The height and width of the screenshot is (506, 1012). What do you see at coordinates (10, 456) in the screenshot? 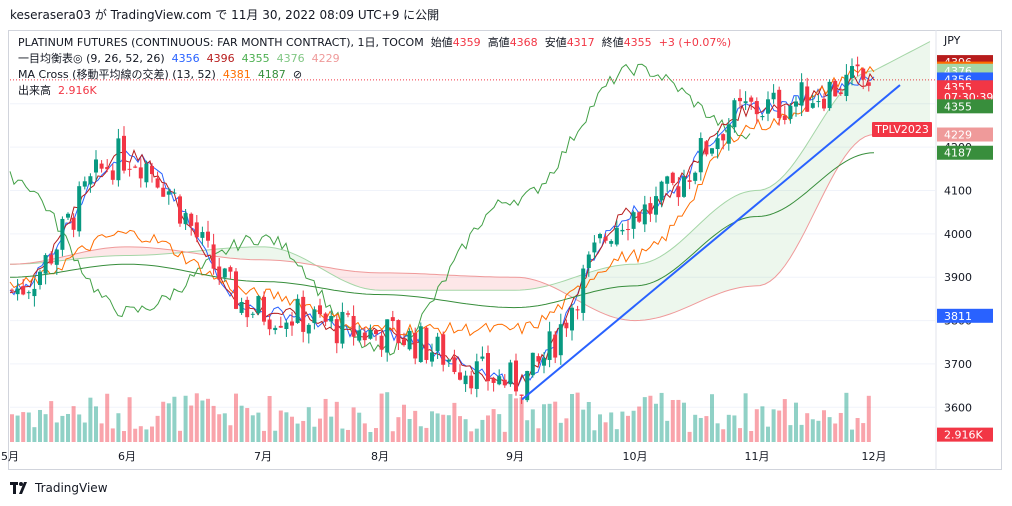
I see `x-tick-label: 5月` at bounding box center [10, 456].